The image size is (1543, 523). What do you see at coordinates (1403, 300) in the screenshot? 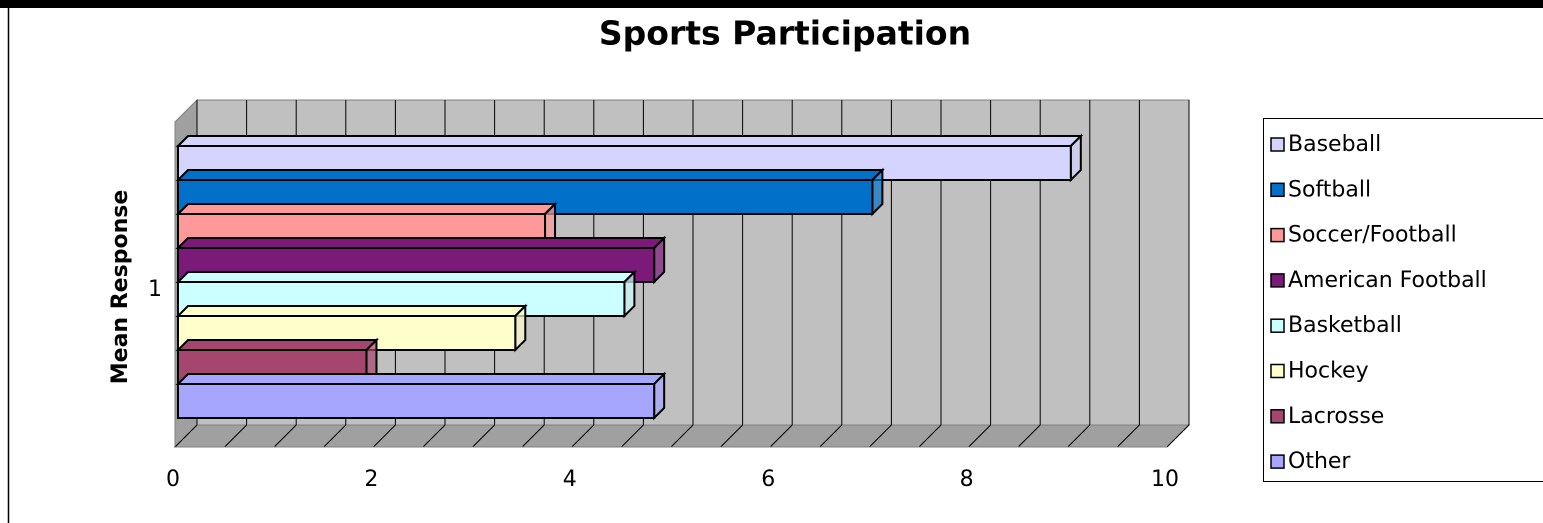
I see `legend` at bounding box center [1403, 300].